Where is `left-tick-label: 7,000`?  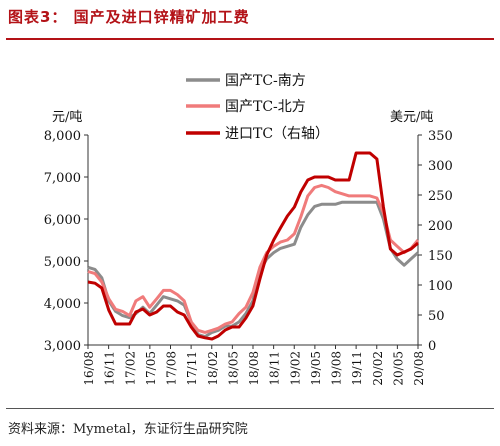
left-tick-label: 7,000 is located at coordinates (62, 178).